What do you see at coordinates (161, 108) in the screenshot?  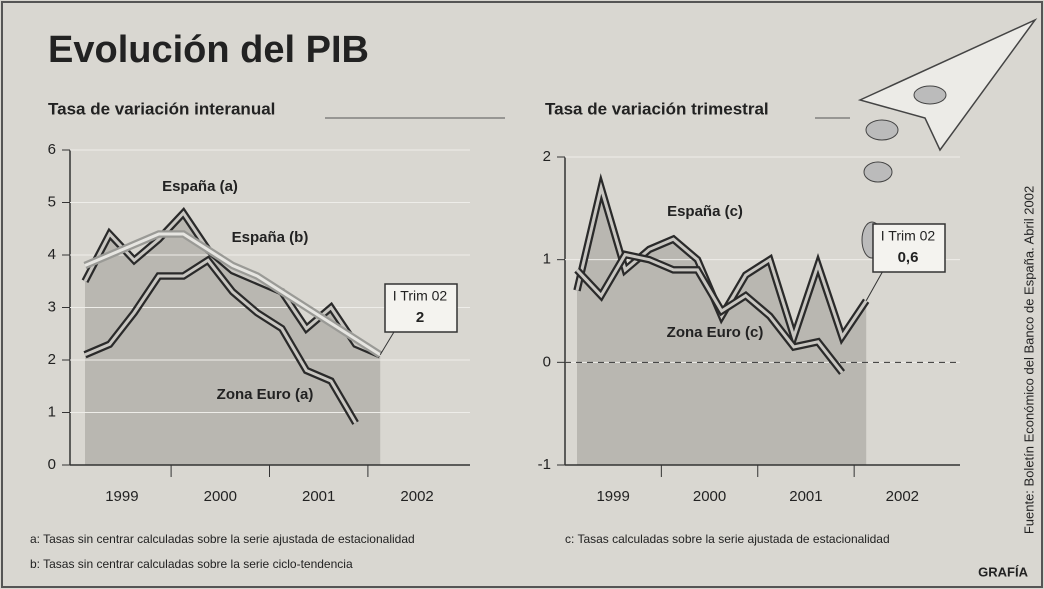 I see `chart-title: Tasa de variación interanual` at bounding box center [161, 108].